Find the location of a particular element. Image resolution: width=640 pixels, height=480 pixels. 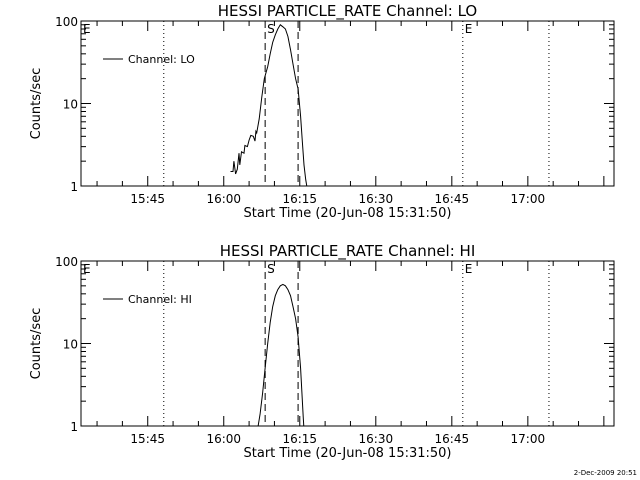

legend-label: Channel: LO is located at coordinates (161, 59).